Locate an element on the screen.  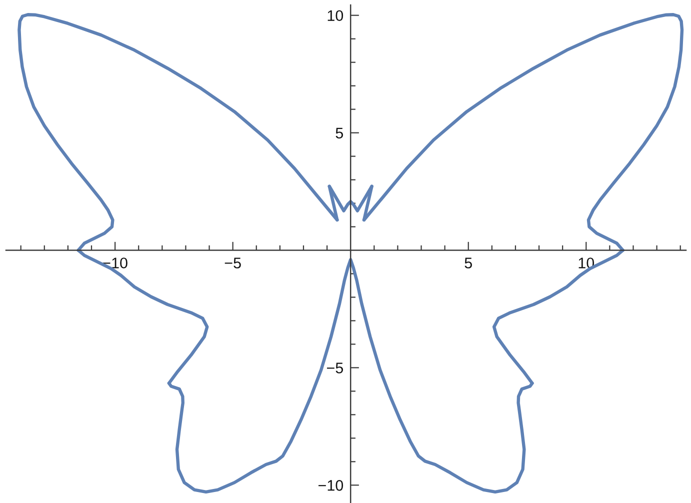
x-tick-label: −10 is located at coordinates (115, 263).